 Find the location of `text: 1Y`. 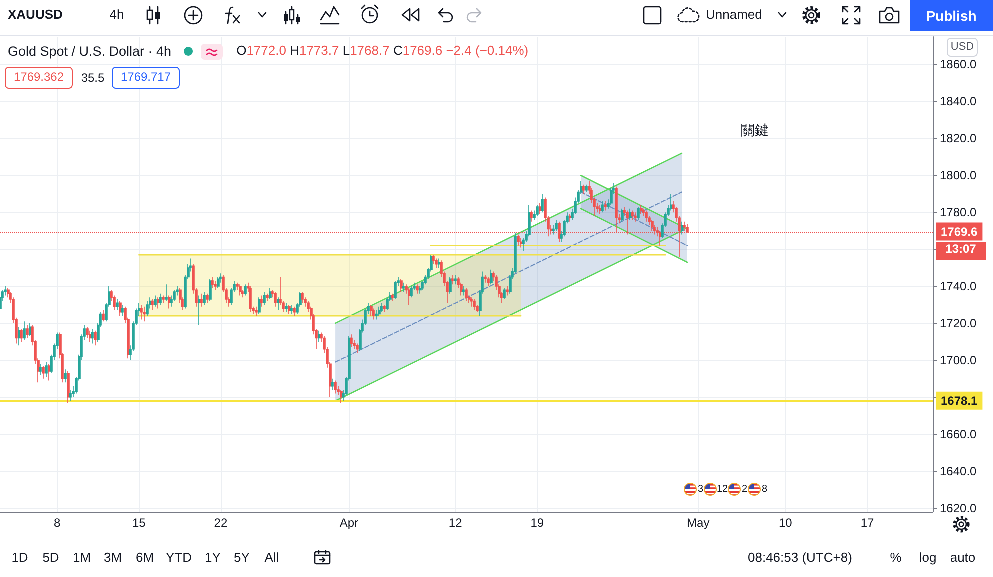

text: 1Y is located at coordinates (213, 558).